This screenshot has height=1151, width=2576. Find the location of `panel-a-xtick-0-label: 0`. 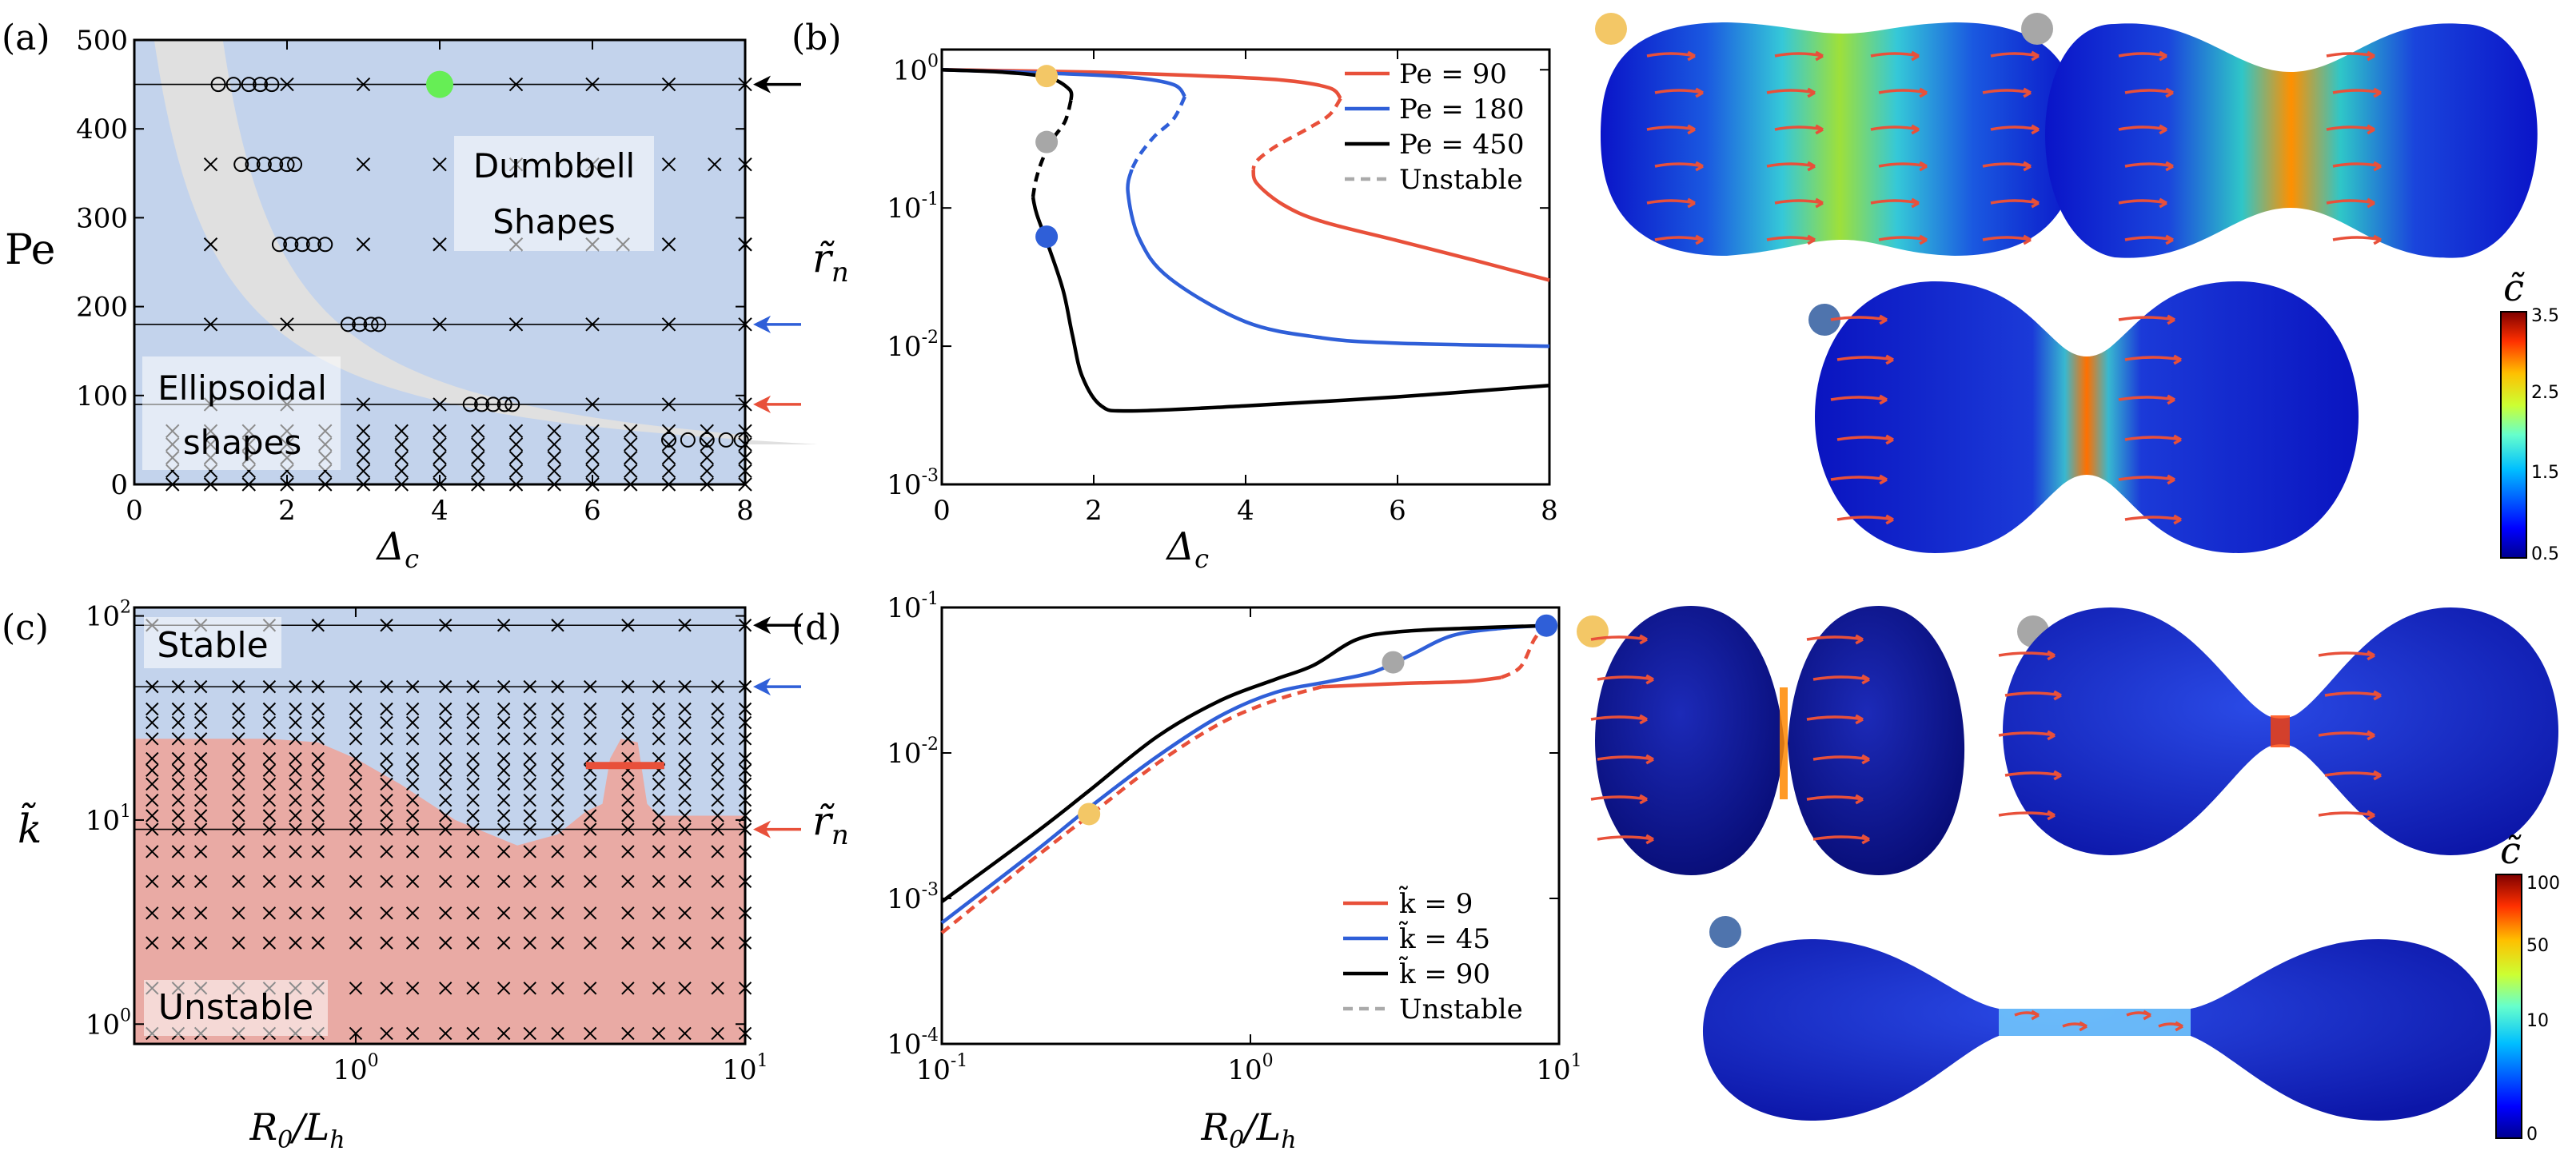

panel-a-xtick-0-label: 0 is located at coordinates (134, 511).